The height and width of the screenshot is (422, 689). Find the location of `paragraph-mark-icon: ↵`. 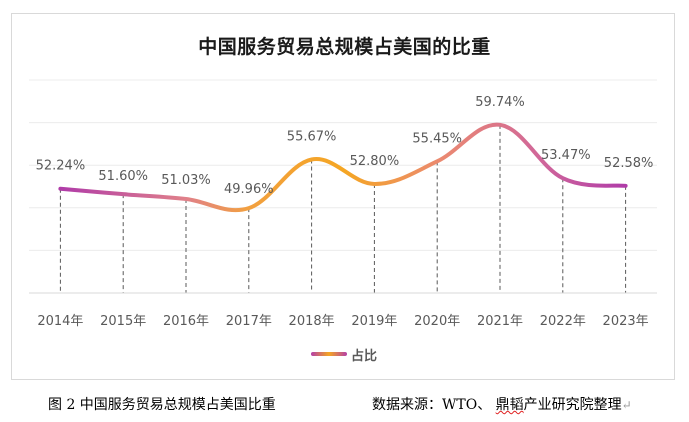

paragraph-mark-icon: ↵ is located at coordinates (626, 405).